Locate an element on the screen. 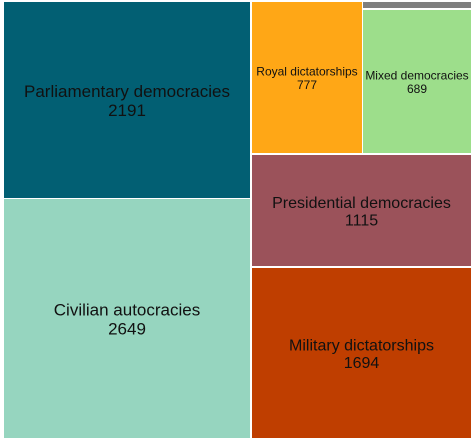  tile-label-parliamentary-democracies: Parliamentary democracies is located at coordinates (127, 91).